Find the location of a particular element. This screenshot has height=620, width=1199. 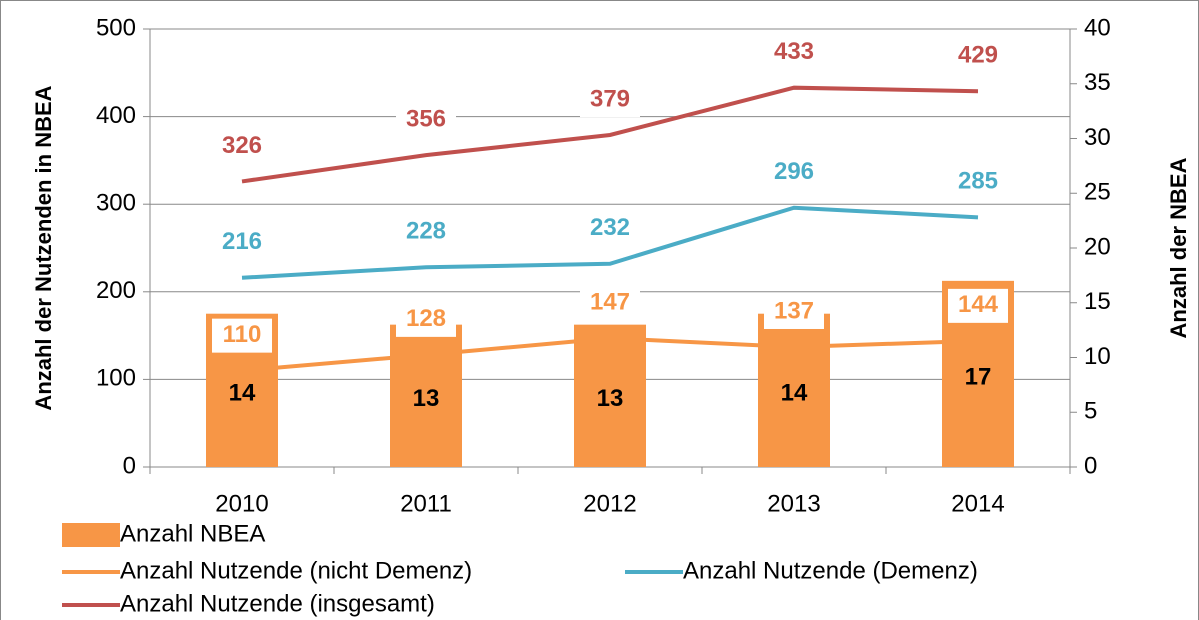

legend-label: Anzahl Nutzende (nicht Demenz) is located at coordinates (296, 570).